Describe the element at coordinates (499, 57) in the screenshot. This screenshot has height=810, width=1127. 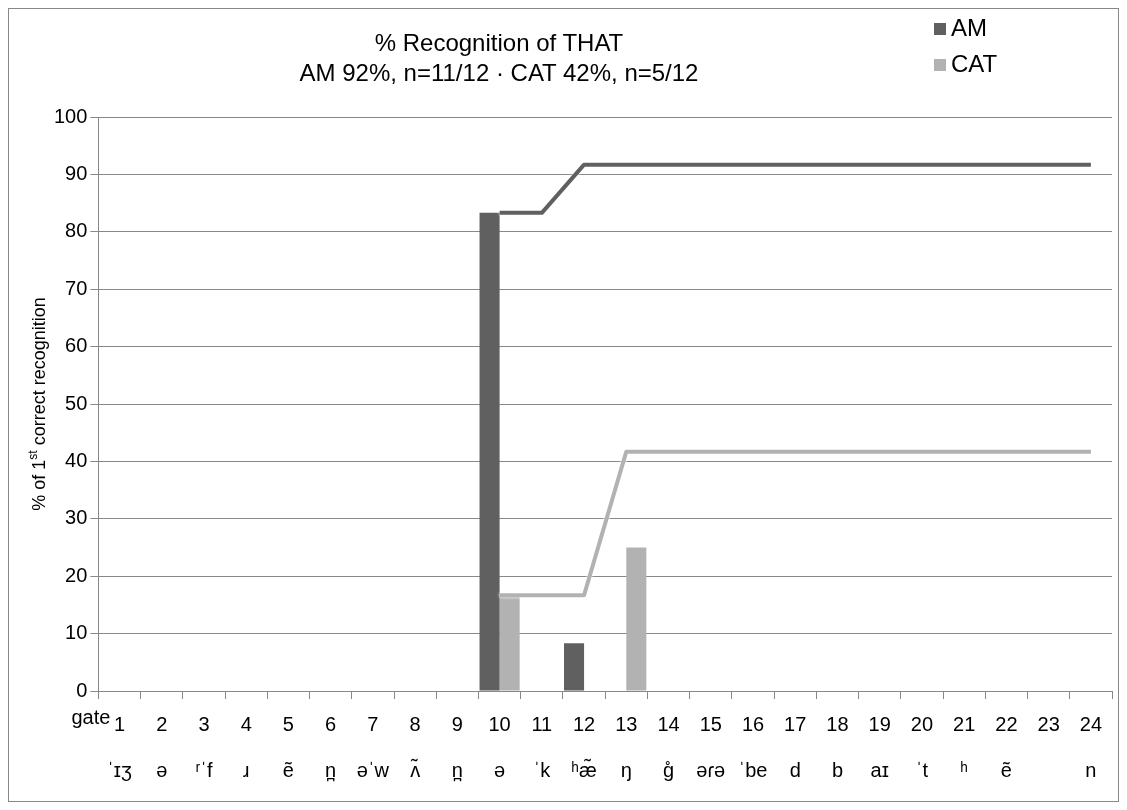
I see `chart-title: % Recognition of THAT AM 92%, n=11/12 · CAT 42%, n=5/12` at that location.